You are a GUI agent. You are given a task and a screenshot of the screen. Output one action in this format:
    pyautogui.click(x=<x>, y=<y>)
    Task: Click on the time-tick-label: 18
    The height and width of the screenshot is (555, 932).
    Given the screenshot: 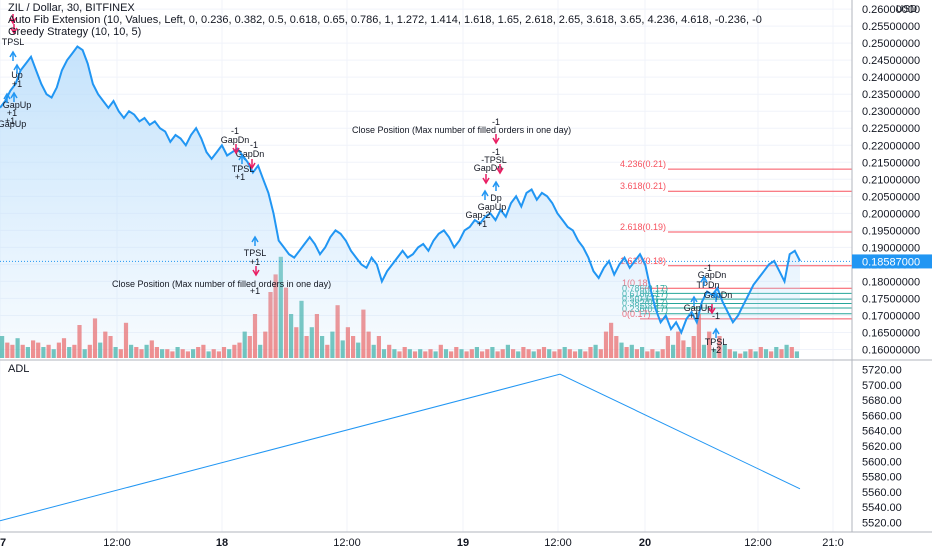 What is the action you would take?
    pyautogui.click(x=222, y=543)
    